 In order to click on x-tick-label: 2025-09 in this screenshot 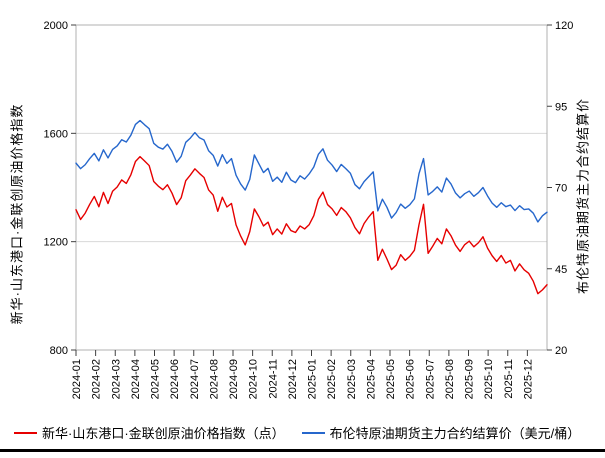, I will do `click(470, 379)`.